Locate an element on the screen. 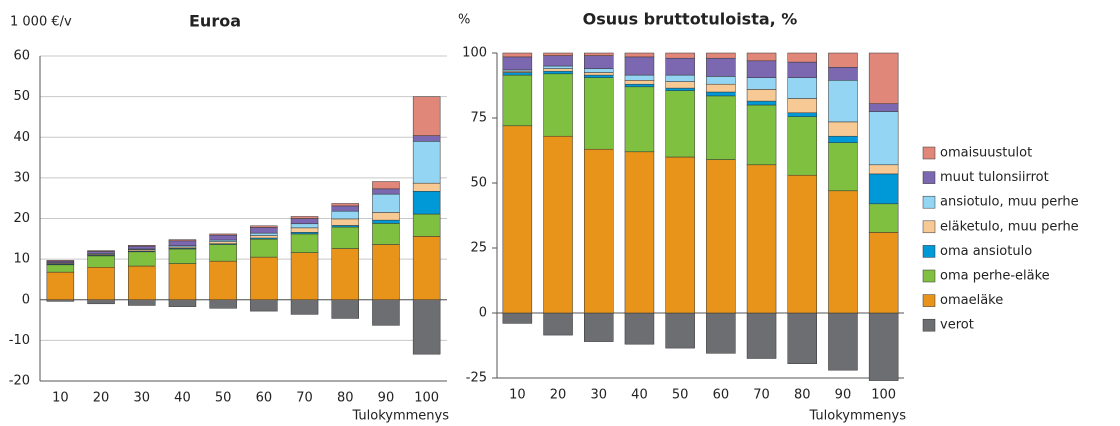 The height and width of the screenshot is (426, 1120). x-tick-label: 50 is located at coordinates (223, 398).